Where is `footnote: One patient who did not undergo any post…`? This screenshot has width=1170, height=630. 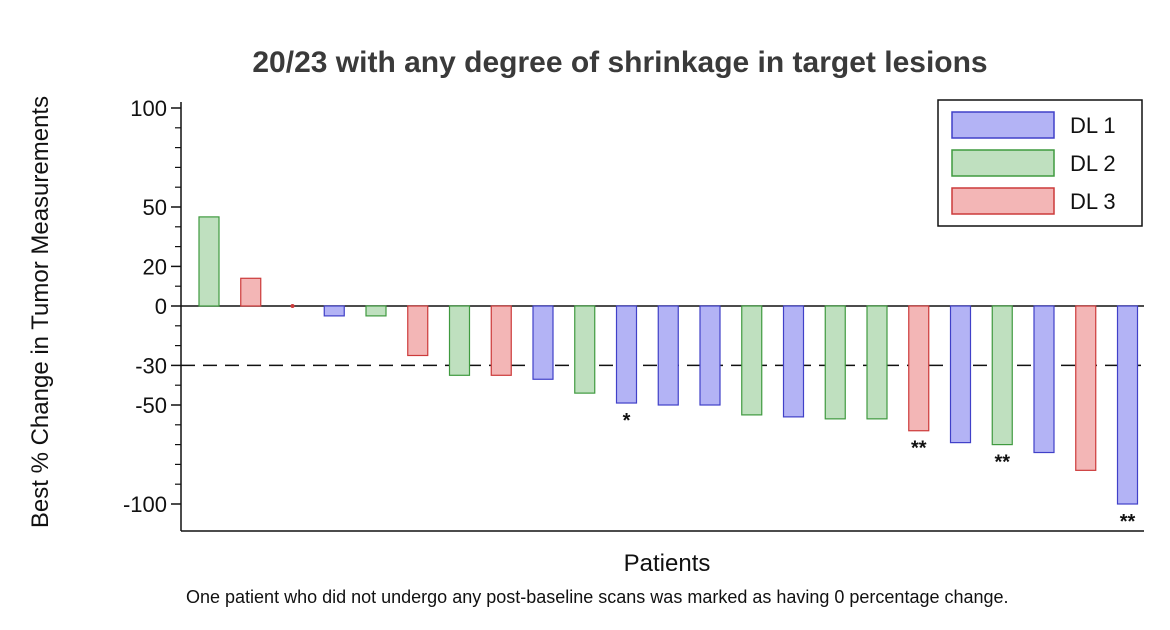 footnote: One patient who did not undergo any post… is located at coordinates (597, 597).